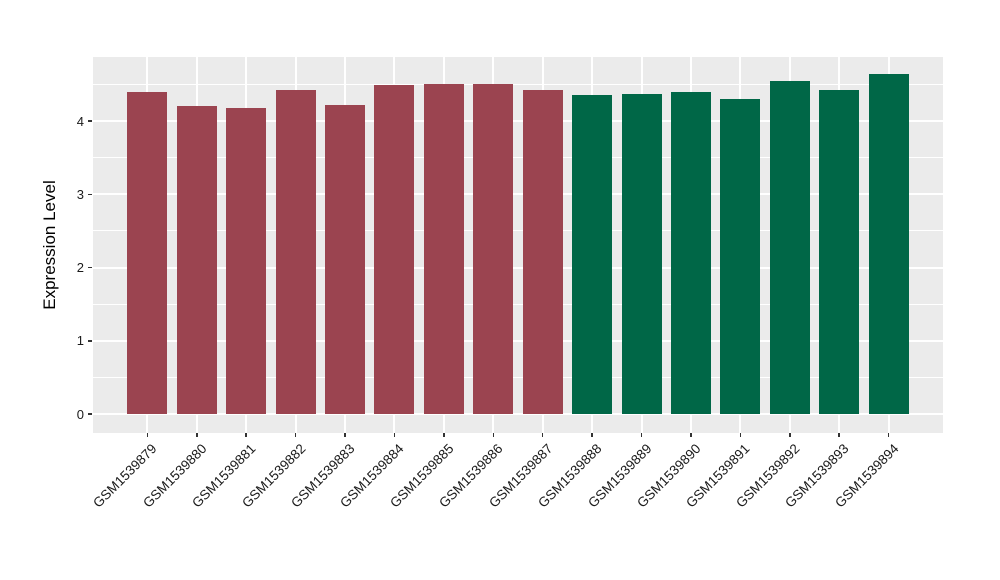  I want to click on bar-GSM1539880, so click(196, 260).